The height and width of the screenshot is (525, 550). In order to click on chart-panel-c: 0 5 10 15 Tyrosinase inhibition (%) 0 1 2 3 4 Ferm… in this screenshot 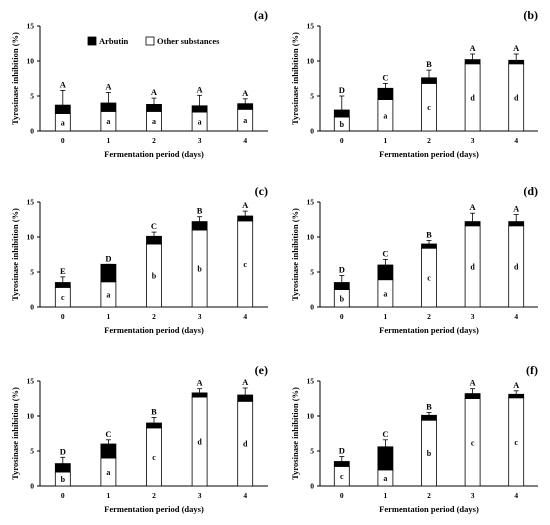, I will do `click(139, 259)`.